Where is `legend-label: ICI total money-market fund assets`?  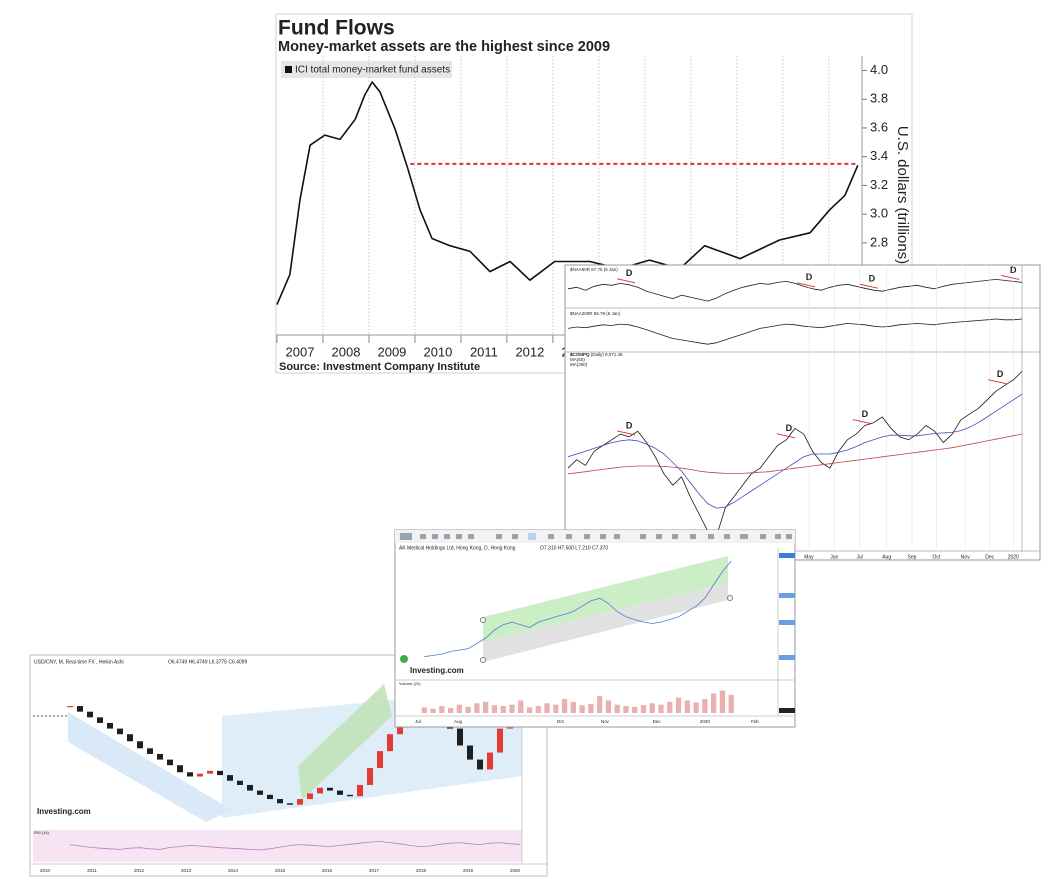
legend-label: ICI total money-market fund assets is located at coordinates (372, 70).